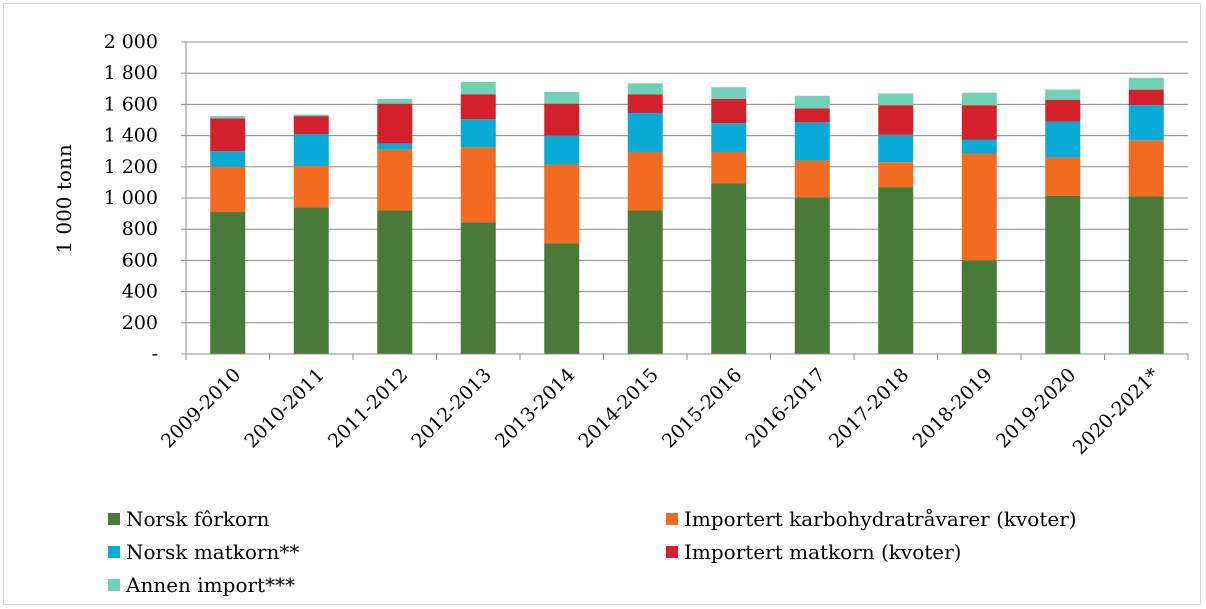  What do you see at coordinates (198, 519) in the screenshot?
I see `legend-label: Norsk fôrkorn` at bounding box center [198, 519].